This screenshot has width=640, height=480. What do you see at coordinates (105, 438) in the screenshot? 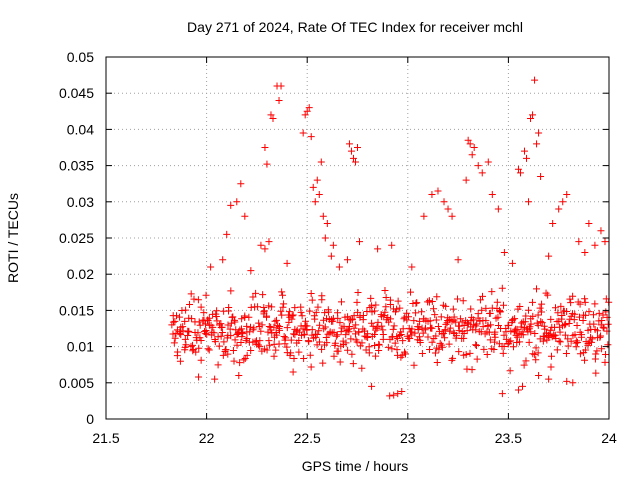
I see `x-tick-label: 21.5` at bounding box center [105, 438].